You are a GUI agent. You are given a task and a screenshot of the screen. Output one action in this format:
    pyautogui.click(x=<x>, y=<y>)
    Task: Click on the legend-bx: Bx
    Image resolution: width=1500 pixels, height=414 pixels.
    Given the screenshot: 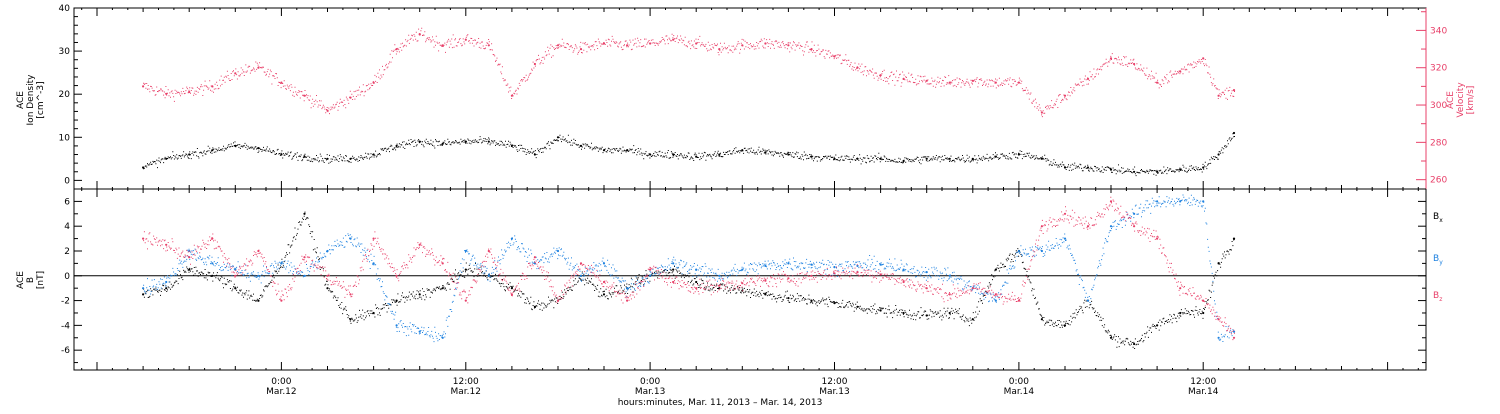 What is the action you would take?
    pyautogui.click(x=1438, y=218)
    